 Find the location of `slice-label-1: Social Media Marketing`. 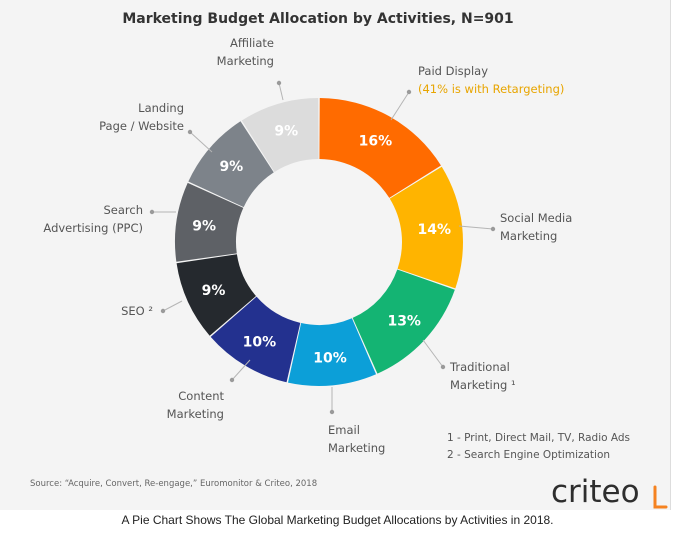

slice-label-1: Social Media Marketing is located at coordinates (536, 227).